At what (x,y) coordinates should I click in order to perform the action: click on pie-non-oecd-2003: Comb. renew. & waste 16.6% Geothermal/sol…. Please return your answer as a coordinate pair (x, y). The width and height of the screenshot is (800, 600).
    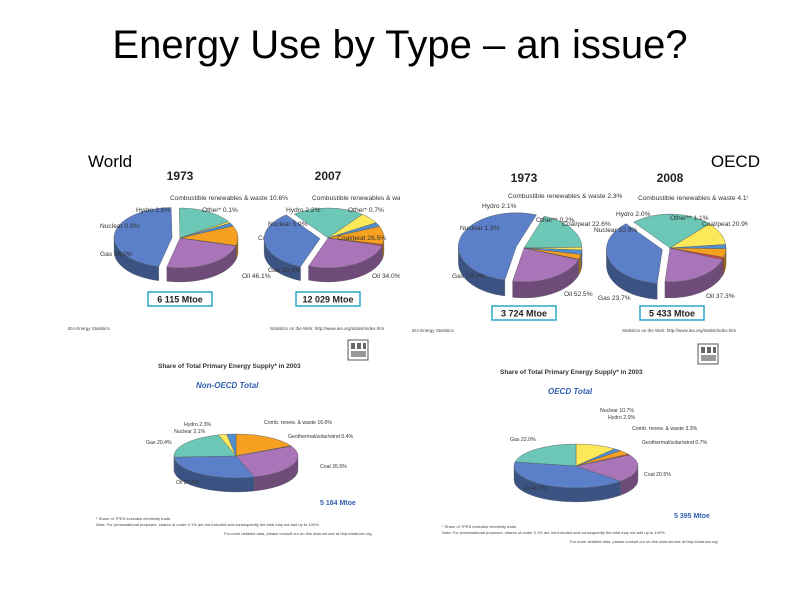
    Looking at the image, I should click on (250, 456).